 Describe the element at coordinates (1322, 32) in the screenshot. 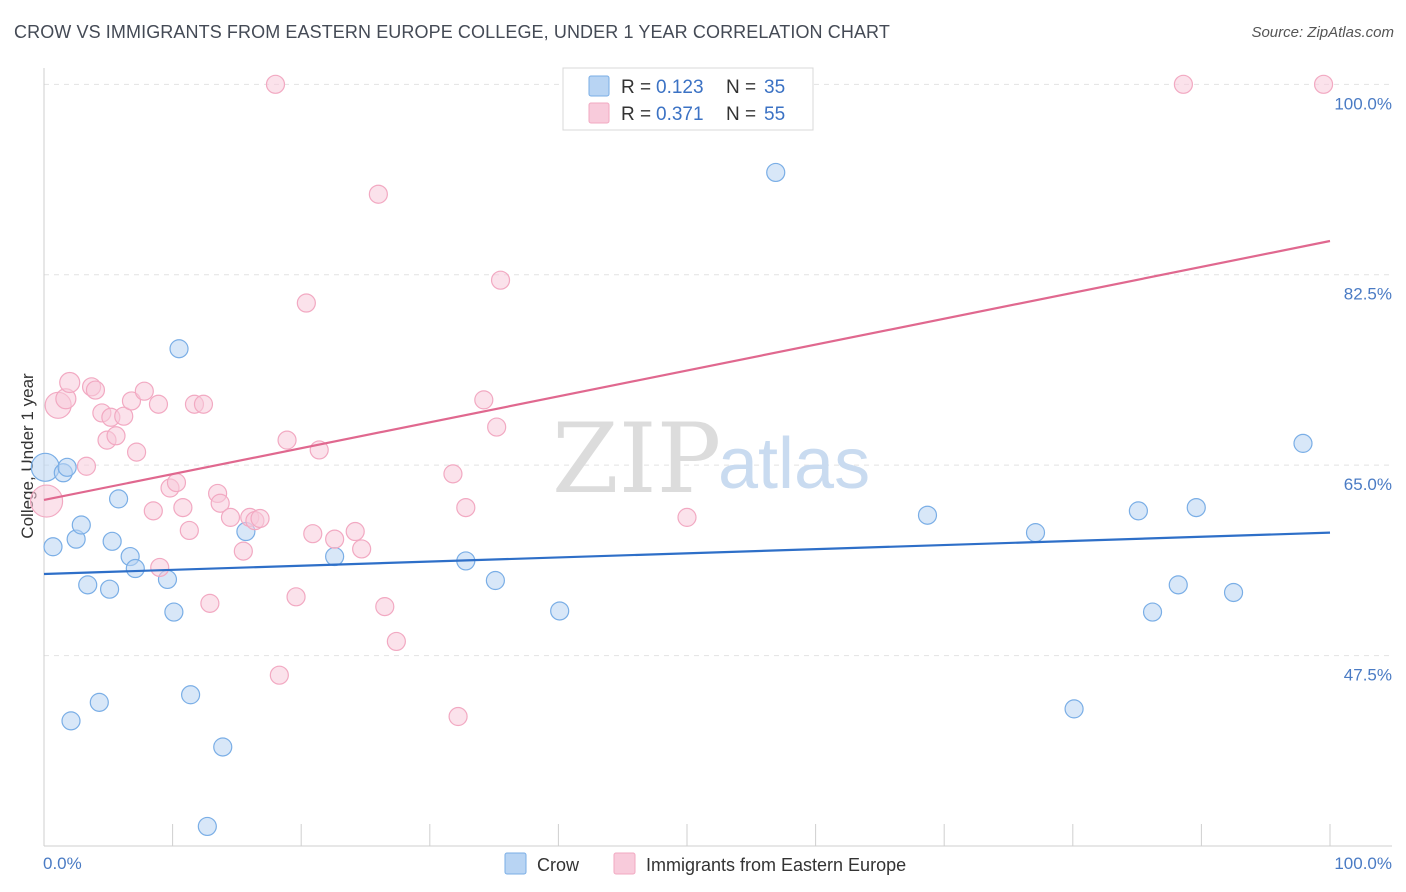

I see `source-credit: Source: ZipAtlas.com` at that location.